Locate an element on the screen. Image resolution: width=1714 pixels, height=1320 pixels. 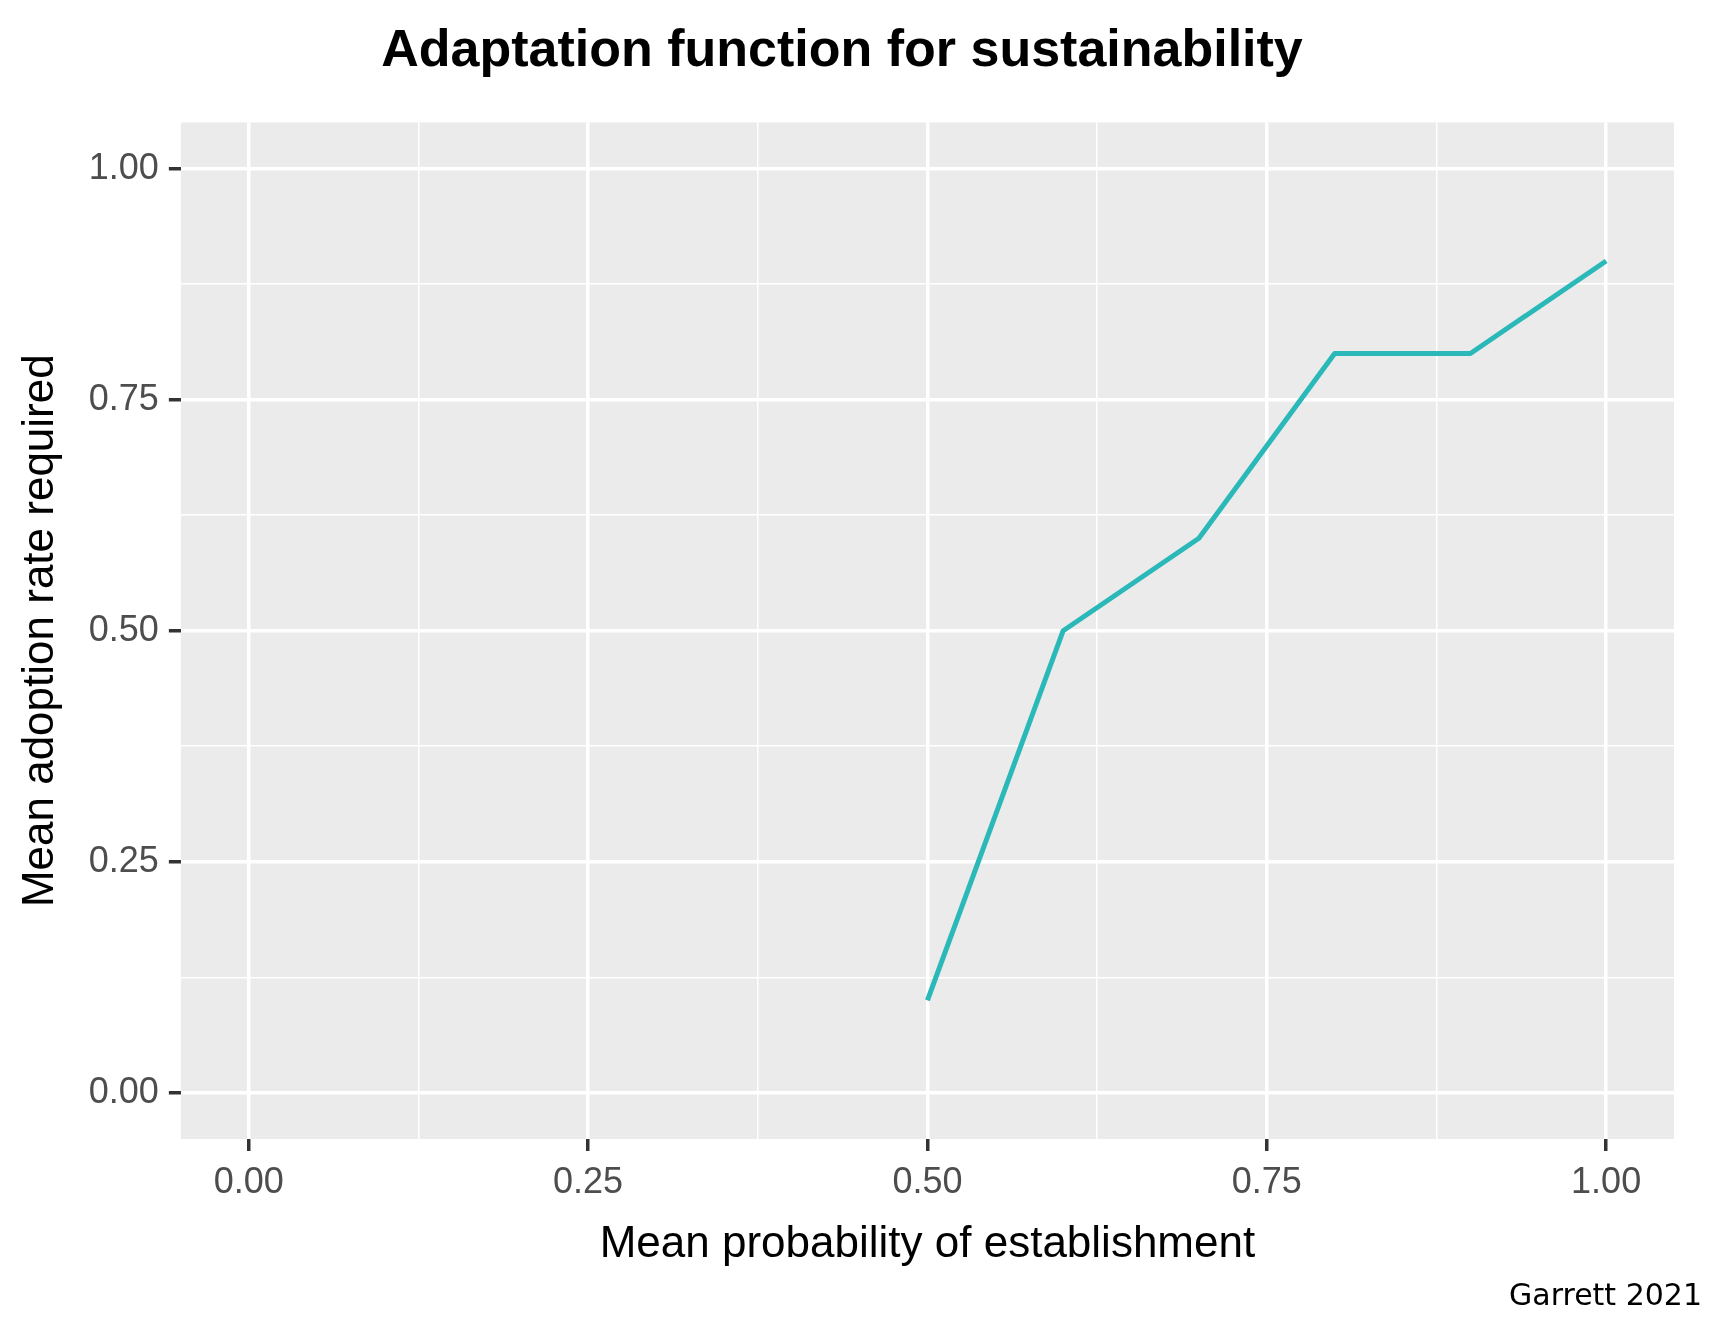
x-axis-title: Mean probability of establishment is located at coordinates (927, 1241).